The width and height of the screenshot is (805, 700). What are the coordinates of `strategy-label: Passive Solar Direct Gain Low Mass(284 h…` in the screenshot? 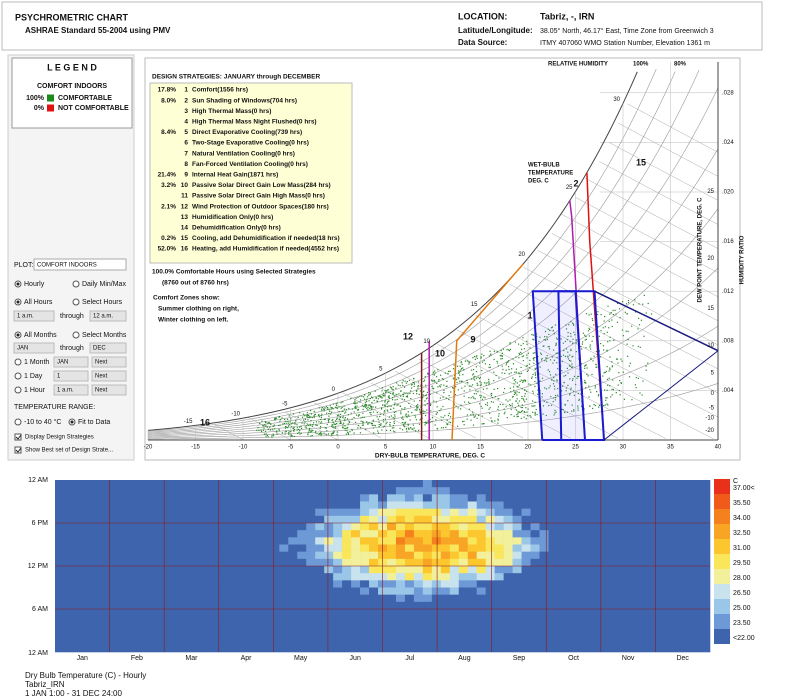 It's located at (261, 185).